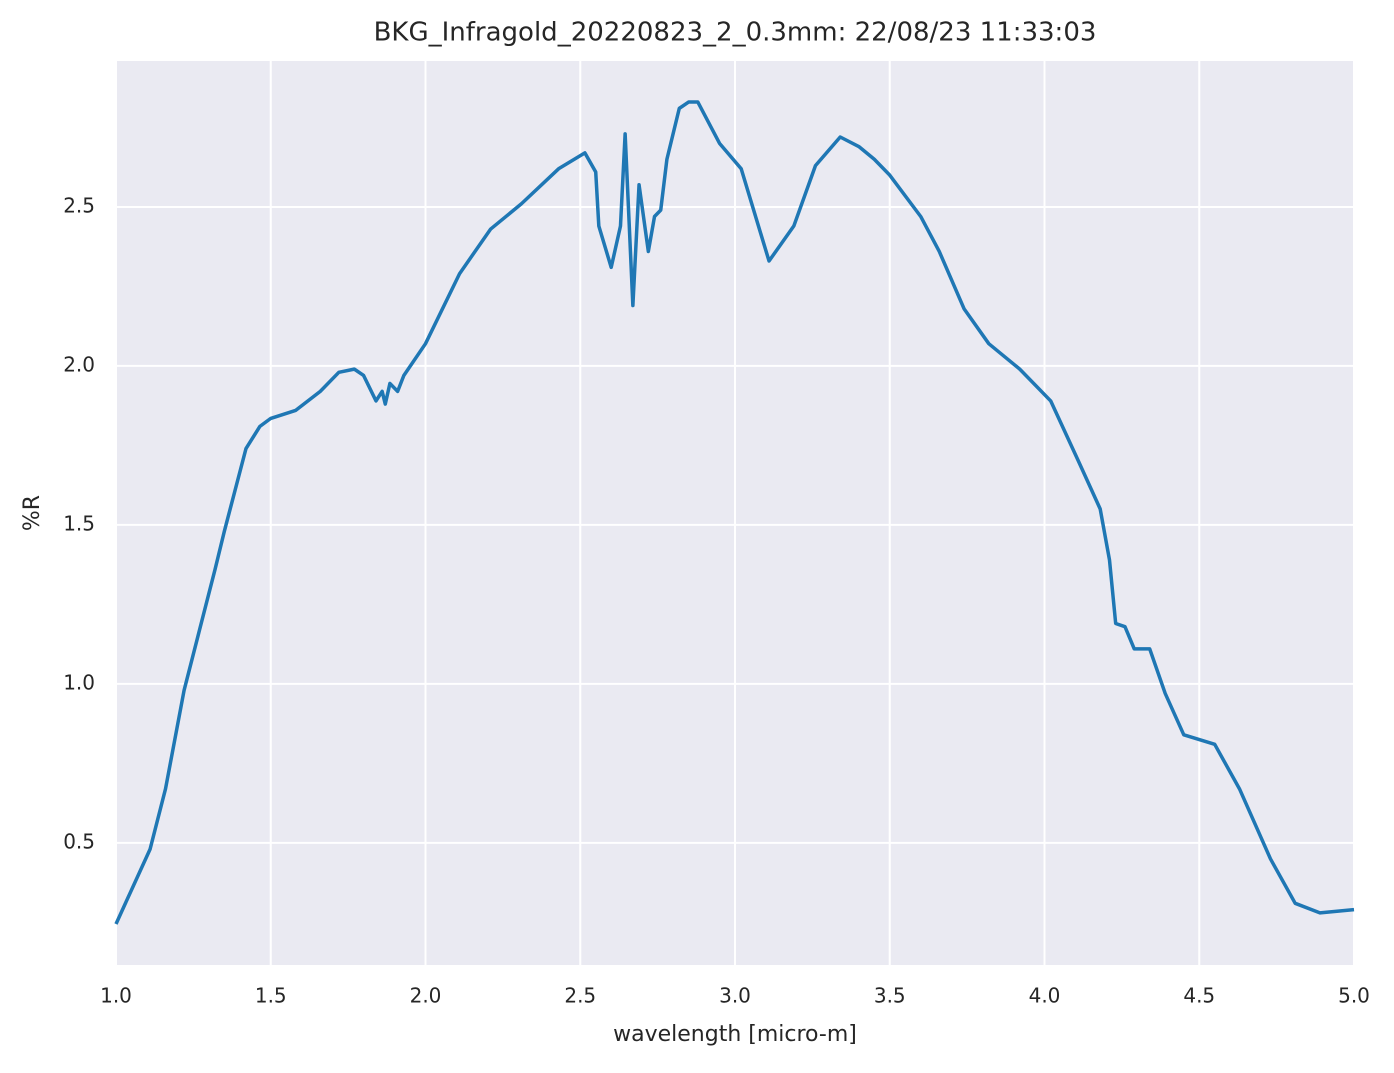  What do you see at coordinates (79, 523) in the screenshot?
I see `y-tick-label: 1.5` at bounding box center [79, 523].